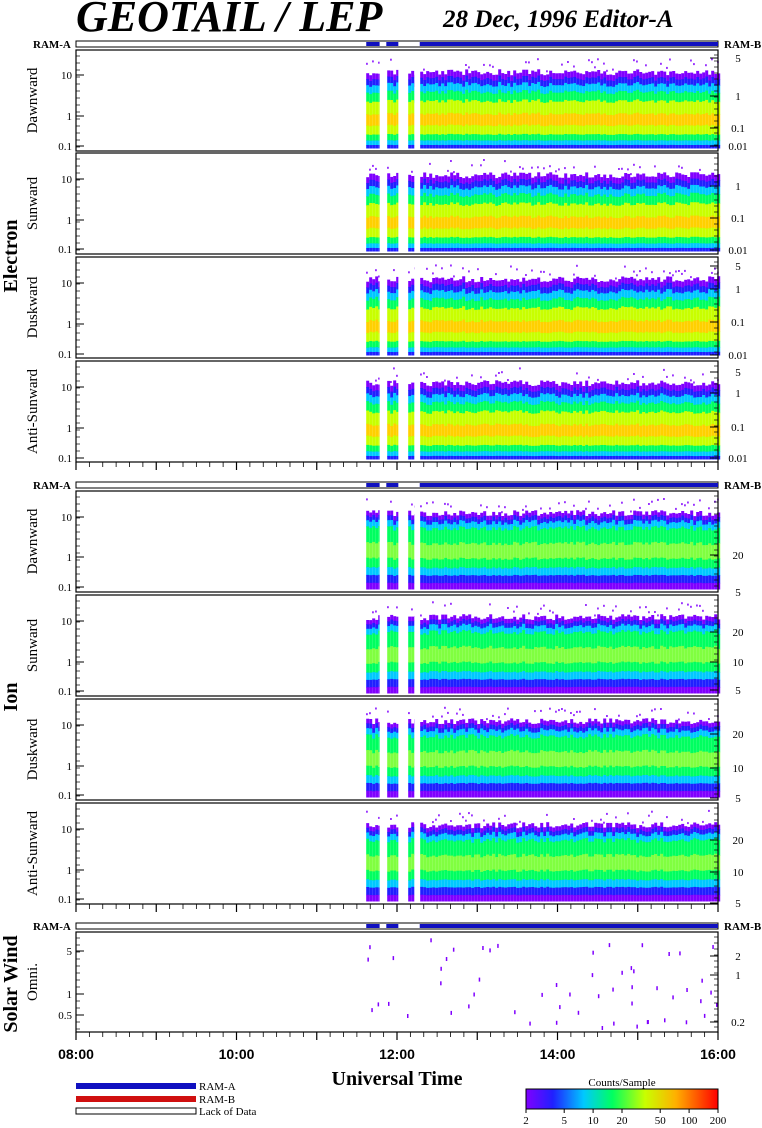  What do you see at coordinates (526, 1121) in the screenshot?
I see `colorbar-tick-label: 2` at bounding box center [526, 1121].